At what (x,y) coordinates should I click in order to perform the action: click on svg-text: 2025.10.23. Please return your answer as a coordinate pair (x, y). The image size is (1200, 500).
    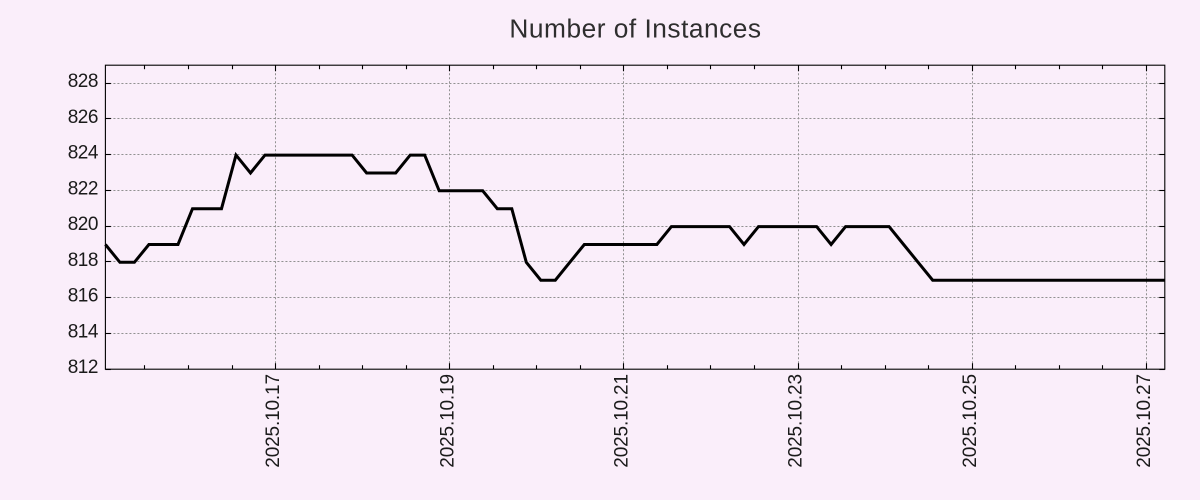
    Looking at the image, I should click on (796, 421).